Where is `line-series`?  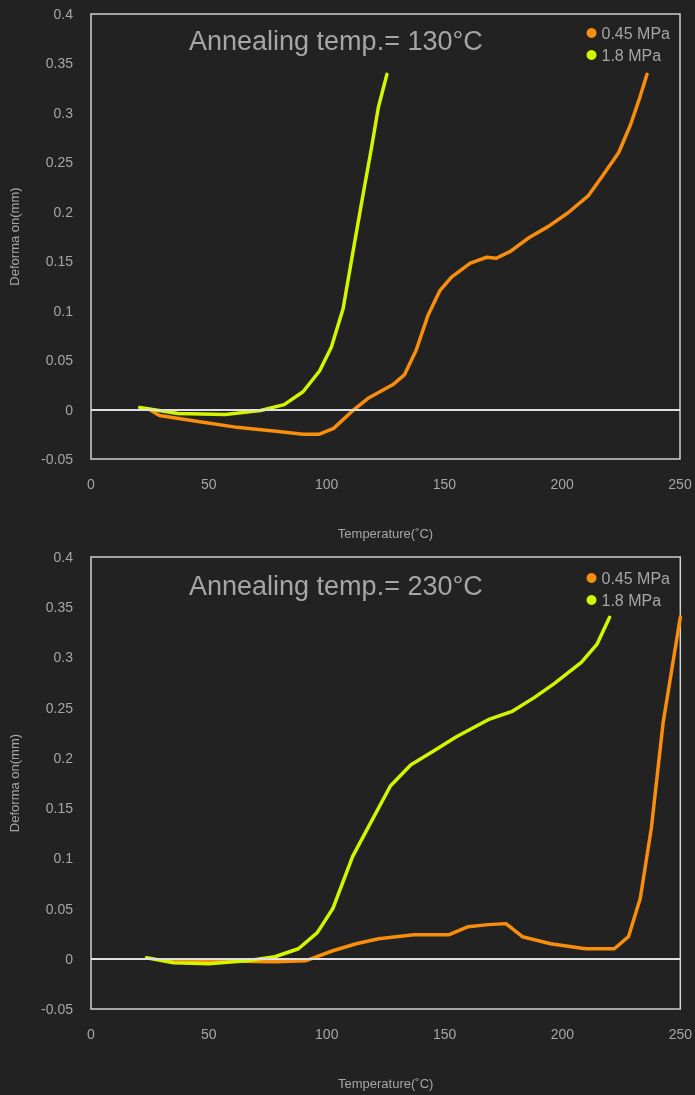 line-series is located at coordinates (263, 244).